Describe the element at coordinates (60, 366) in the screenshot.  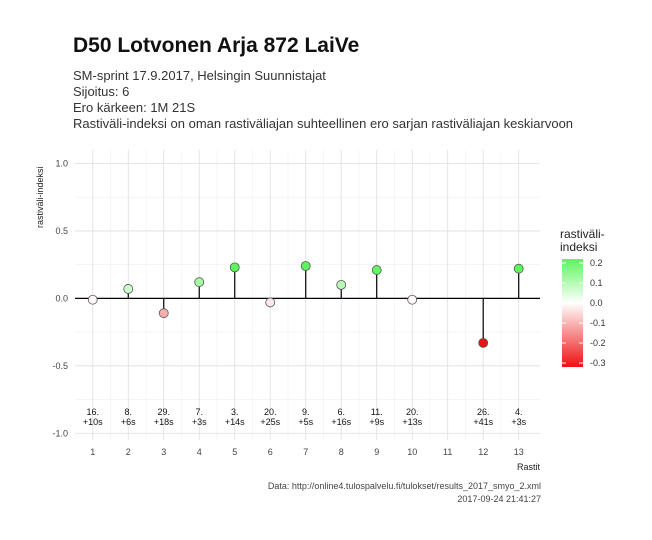
I see `y-tick-label: -0.5` at that location.